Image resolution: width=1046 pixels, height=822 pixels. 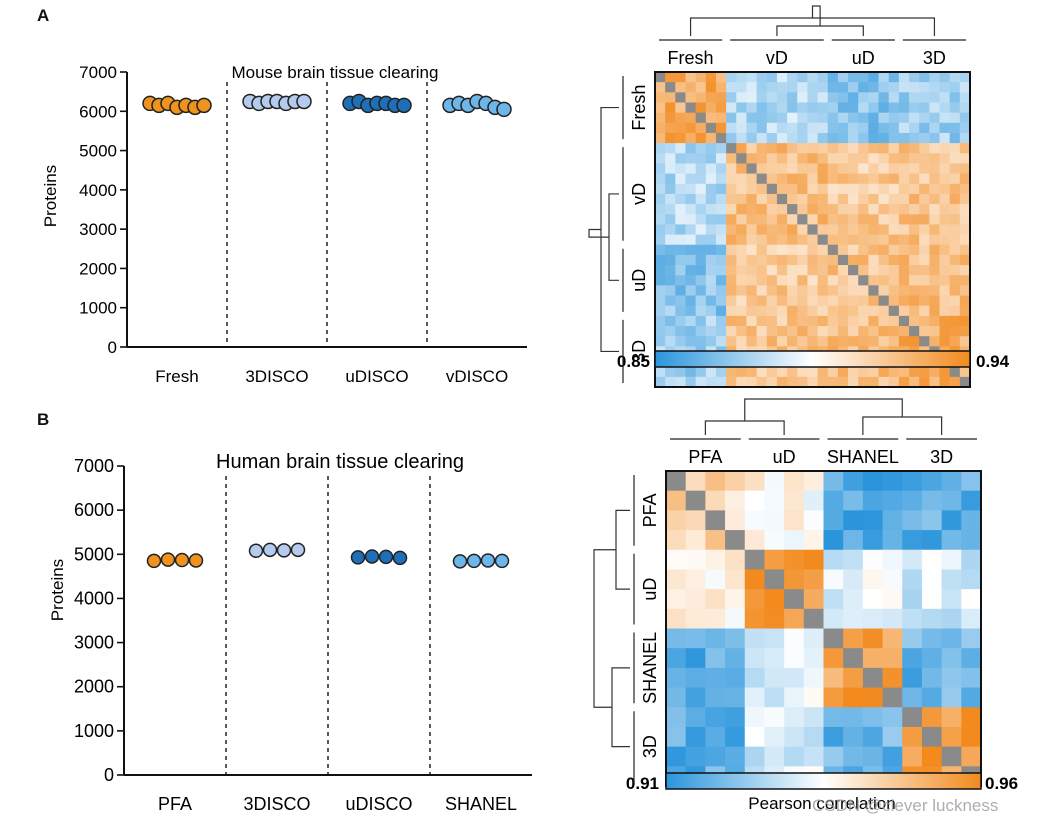 What do you see at coordinates (94, 466) in the screenshot?
I see `y-tick-label: 7000` at bounding box center [94, 466].